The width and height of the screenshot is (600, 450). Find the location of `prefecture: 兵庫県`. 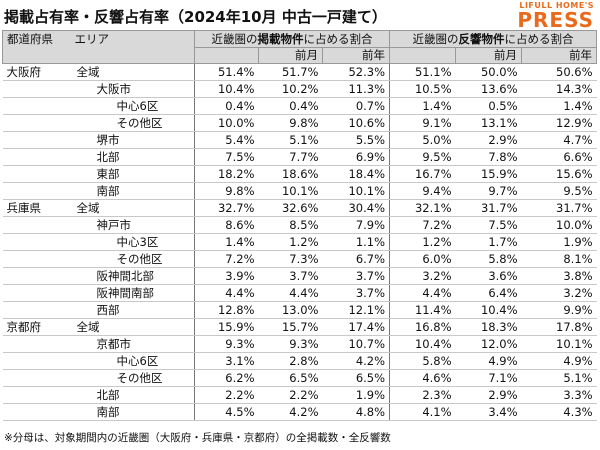

prefecture: 兵庫県 is located at coordinates (36, 208).